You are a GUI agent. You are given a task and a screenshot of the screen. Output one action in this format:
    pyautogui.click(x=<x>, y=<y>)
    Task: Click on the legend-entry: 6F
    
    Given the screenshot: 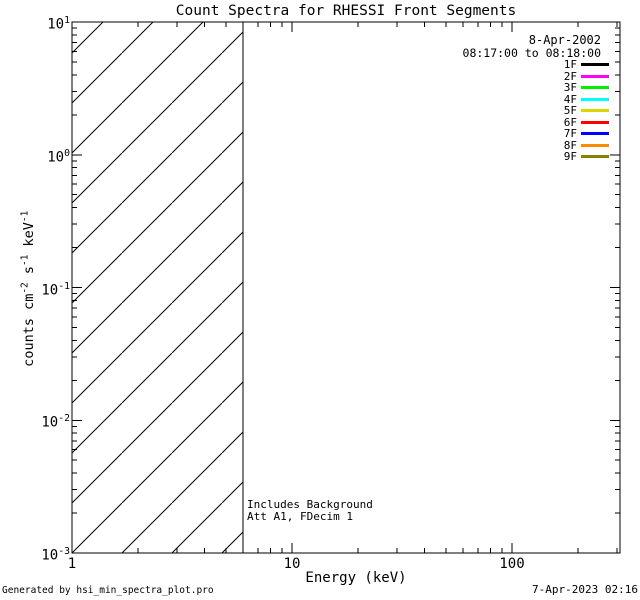 What is the action you would take?
    pyautogui.click(x=586, y=123)
    